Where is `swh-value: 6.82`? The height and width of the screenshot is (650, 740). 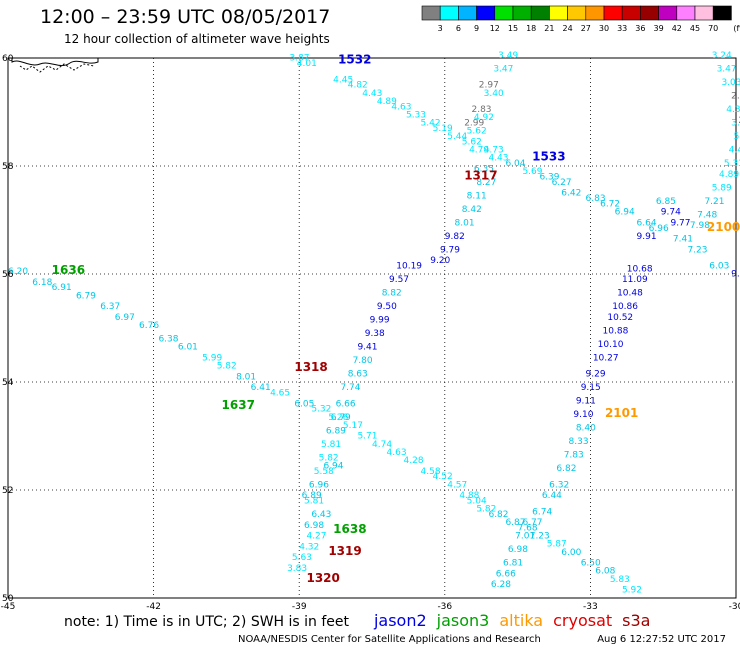 swh-value: 6.82 is located at coordinates (498, 515).